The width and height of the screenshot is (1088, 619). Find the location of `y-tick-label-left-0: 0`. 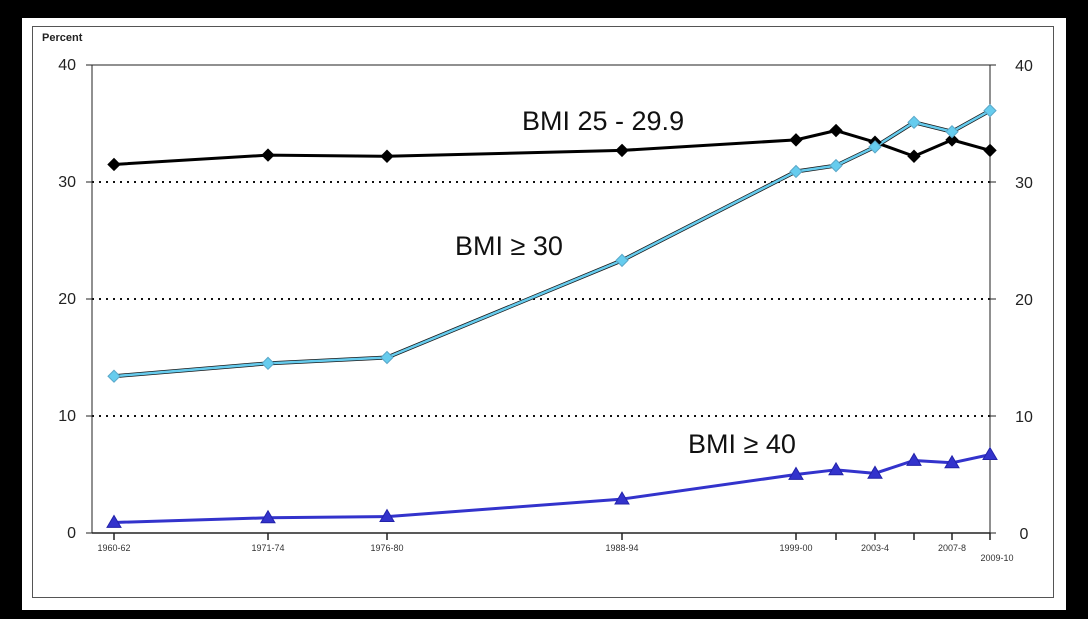

y-tick-label-left-0: 0 is located at coordinates (71, 533).